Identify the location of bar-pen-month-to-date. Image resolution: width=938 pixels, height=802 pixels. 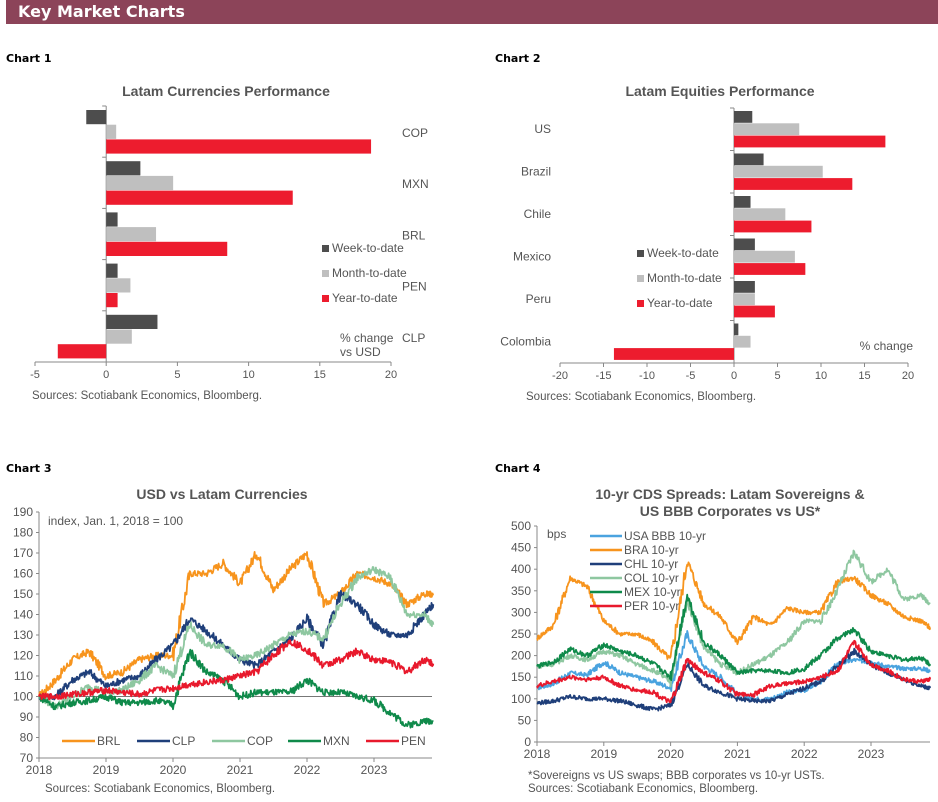
(118, 285).